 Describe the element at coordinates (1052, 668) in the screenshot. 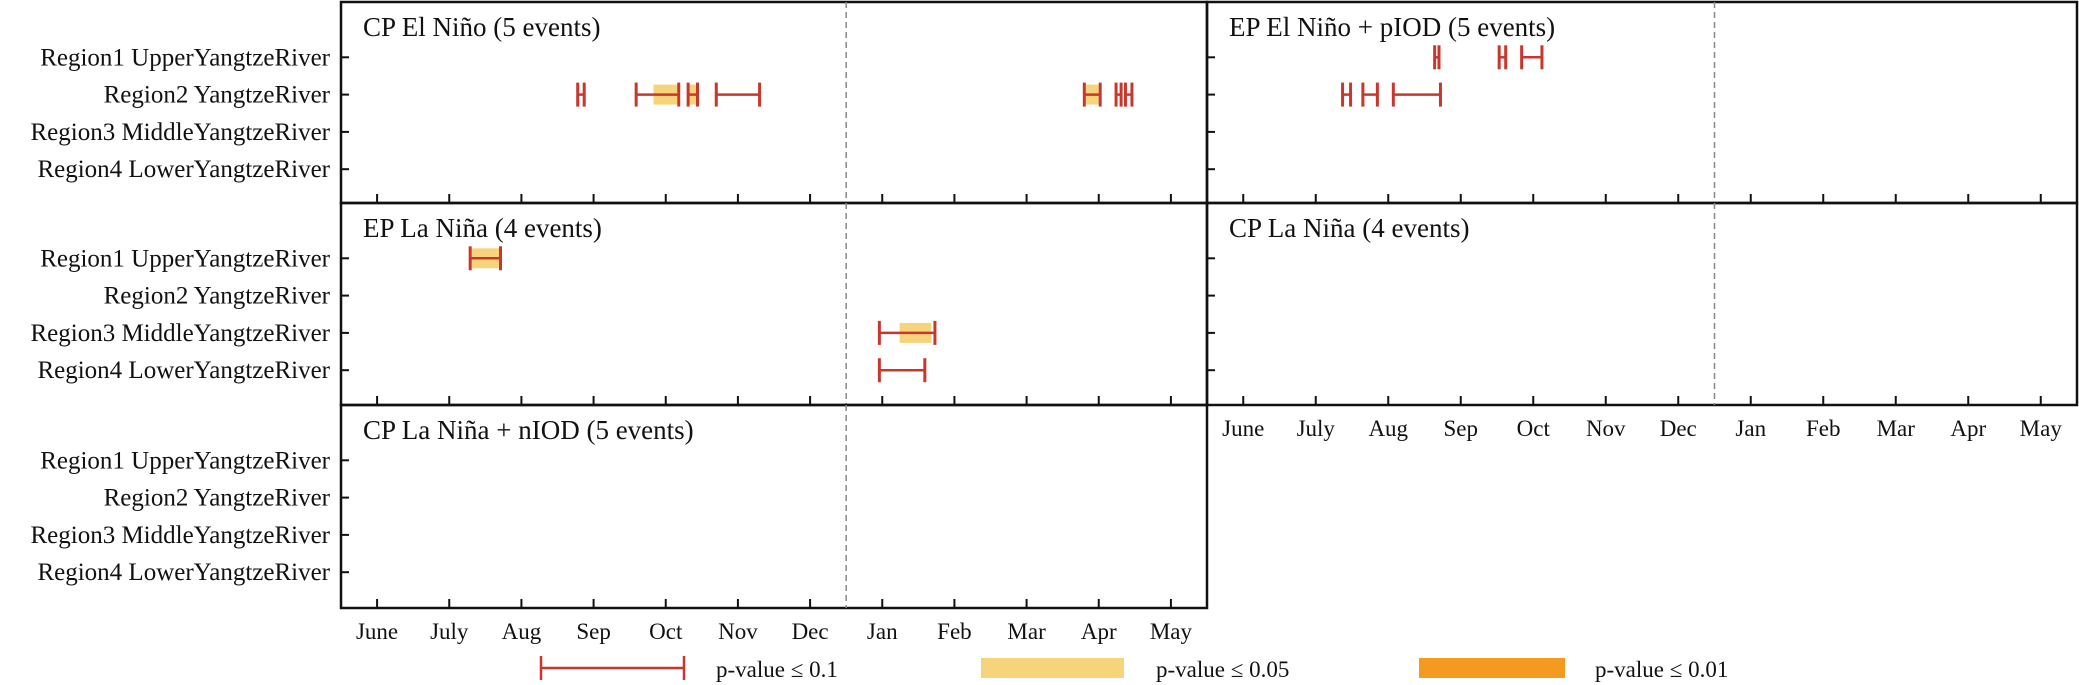

I see `legend-swatch-p005` at that location.